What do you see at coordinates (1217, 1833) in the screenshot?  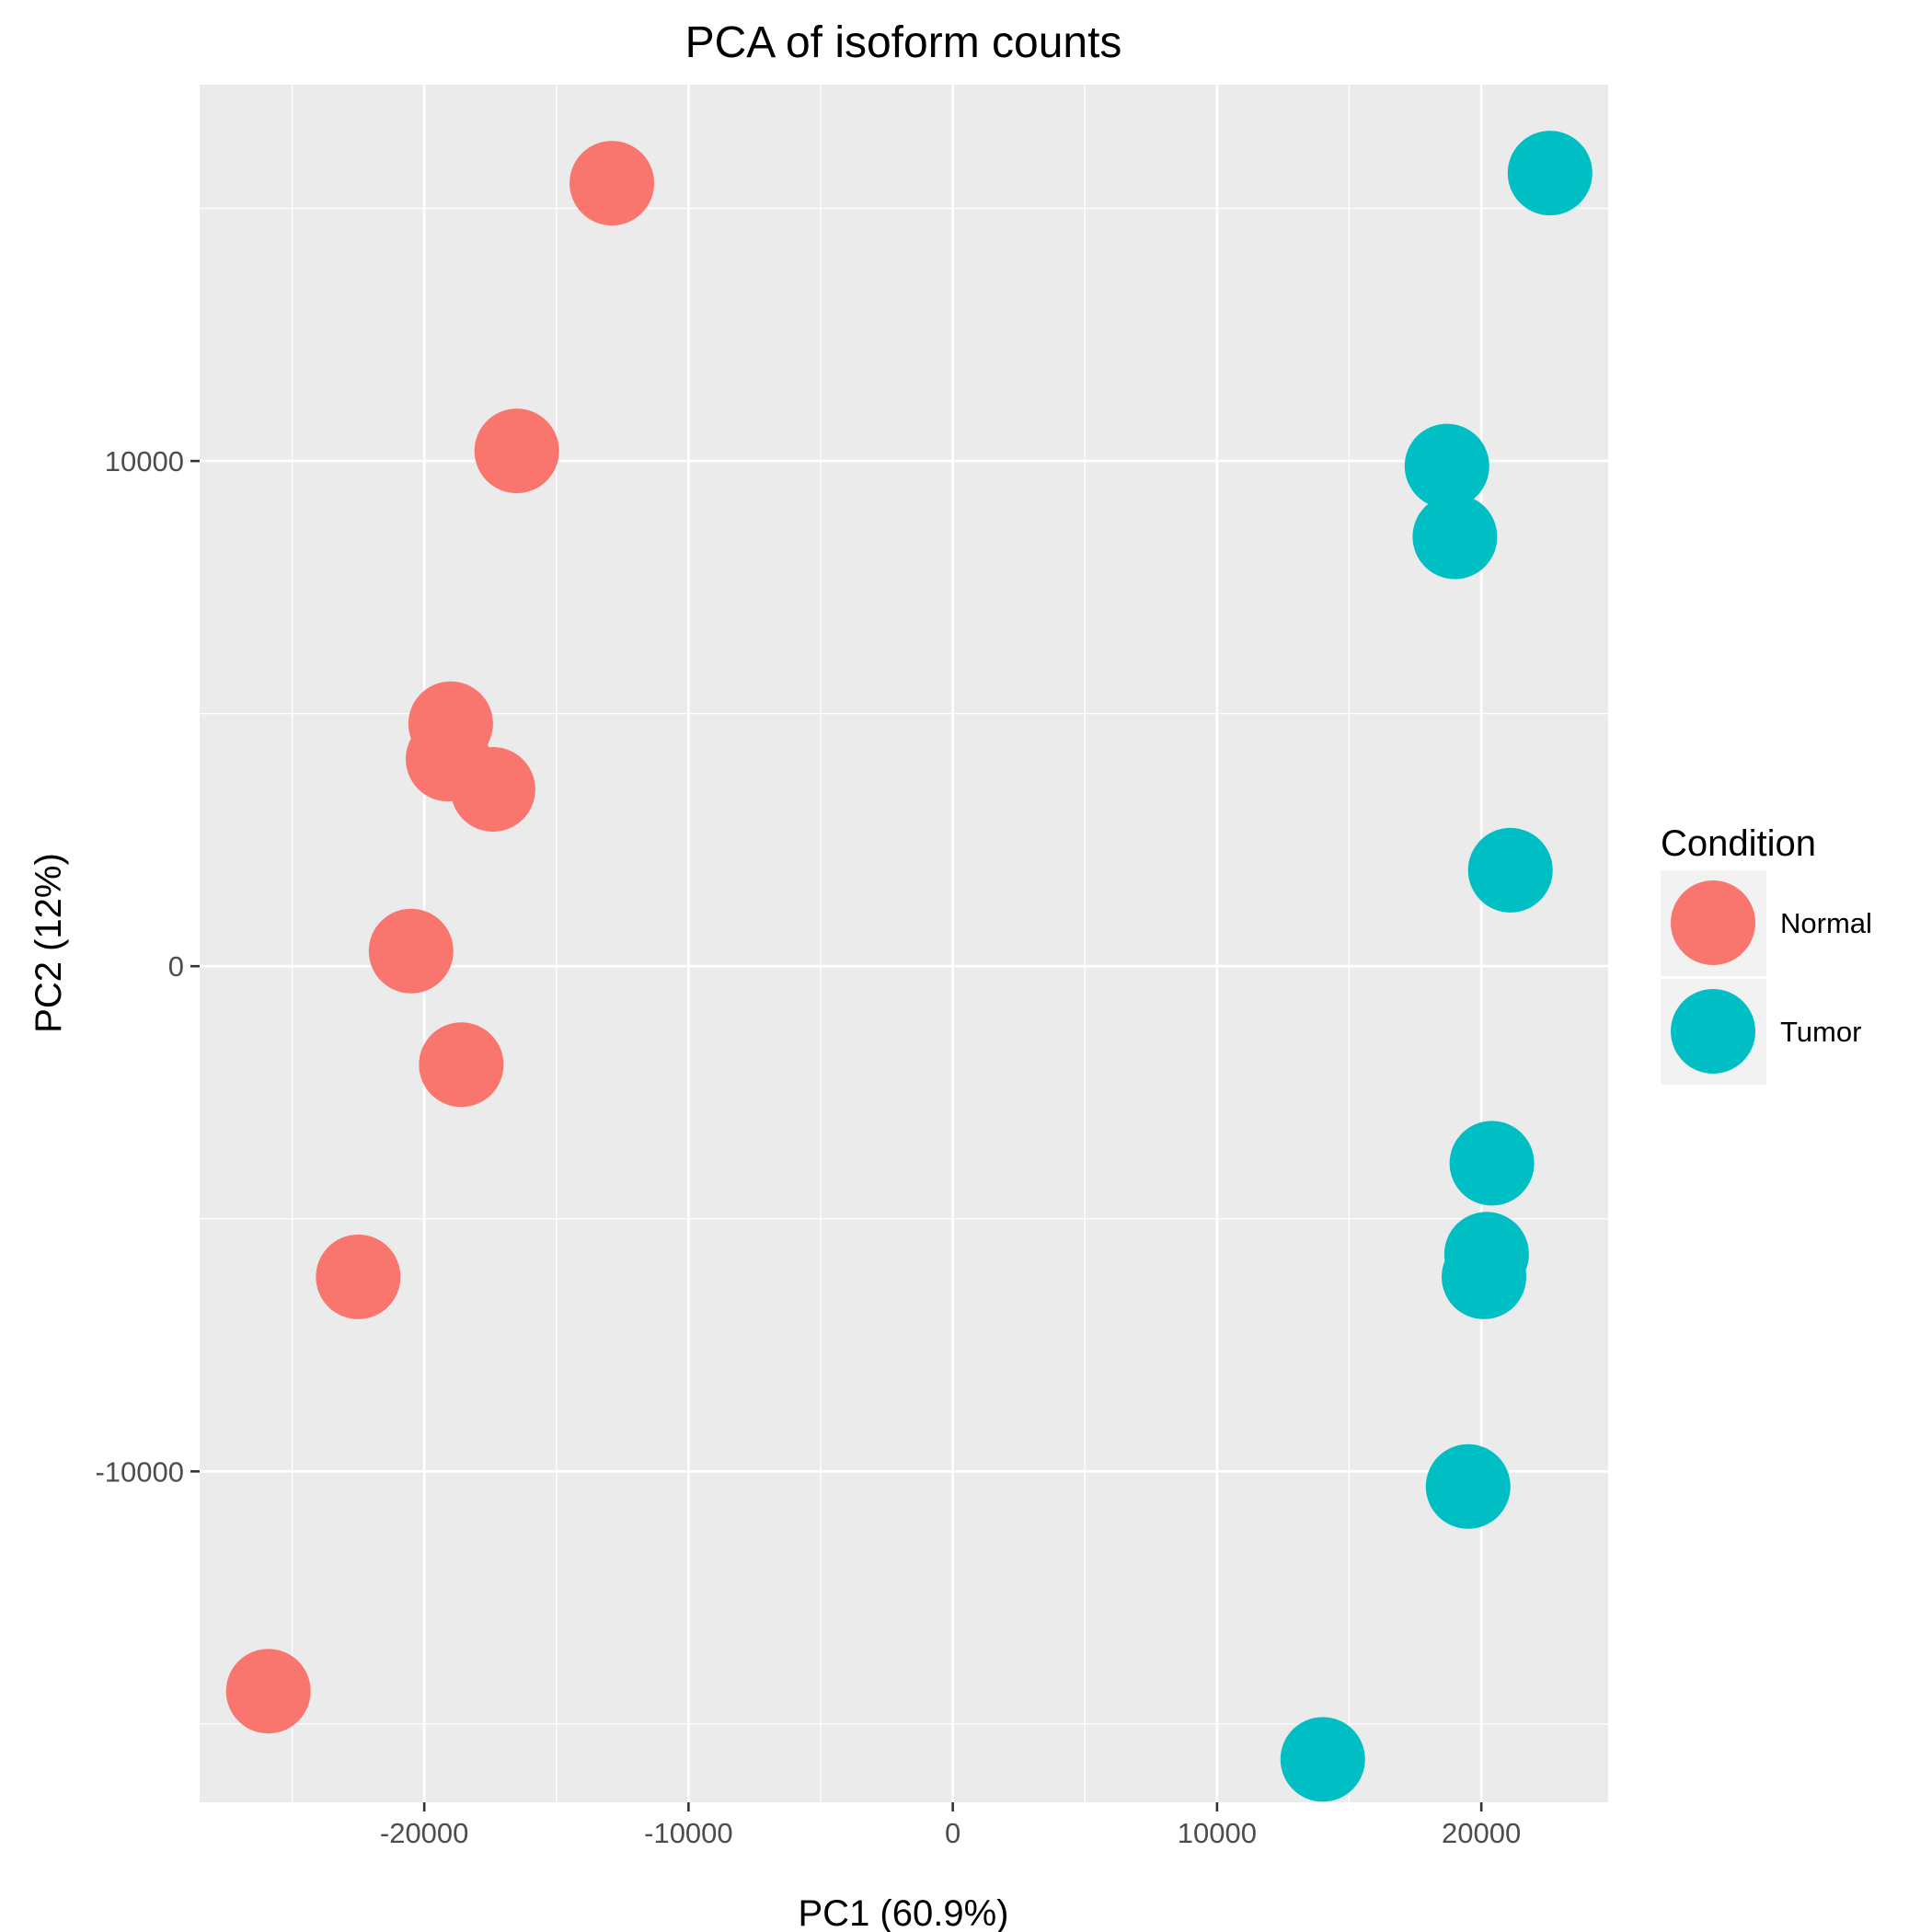 I see `x-tick-label: 10000` at bounding box center [1217, 1833].